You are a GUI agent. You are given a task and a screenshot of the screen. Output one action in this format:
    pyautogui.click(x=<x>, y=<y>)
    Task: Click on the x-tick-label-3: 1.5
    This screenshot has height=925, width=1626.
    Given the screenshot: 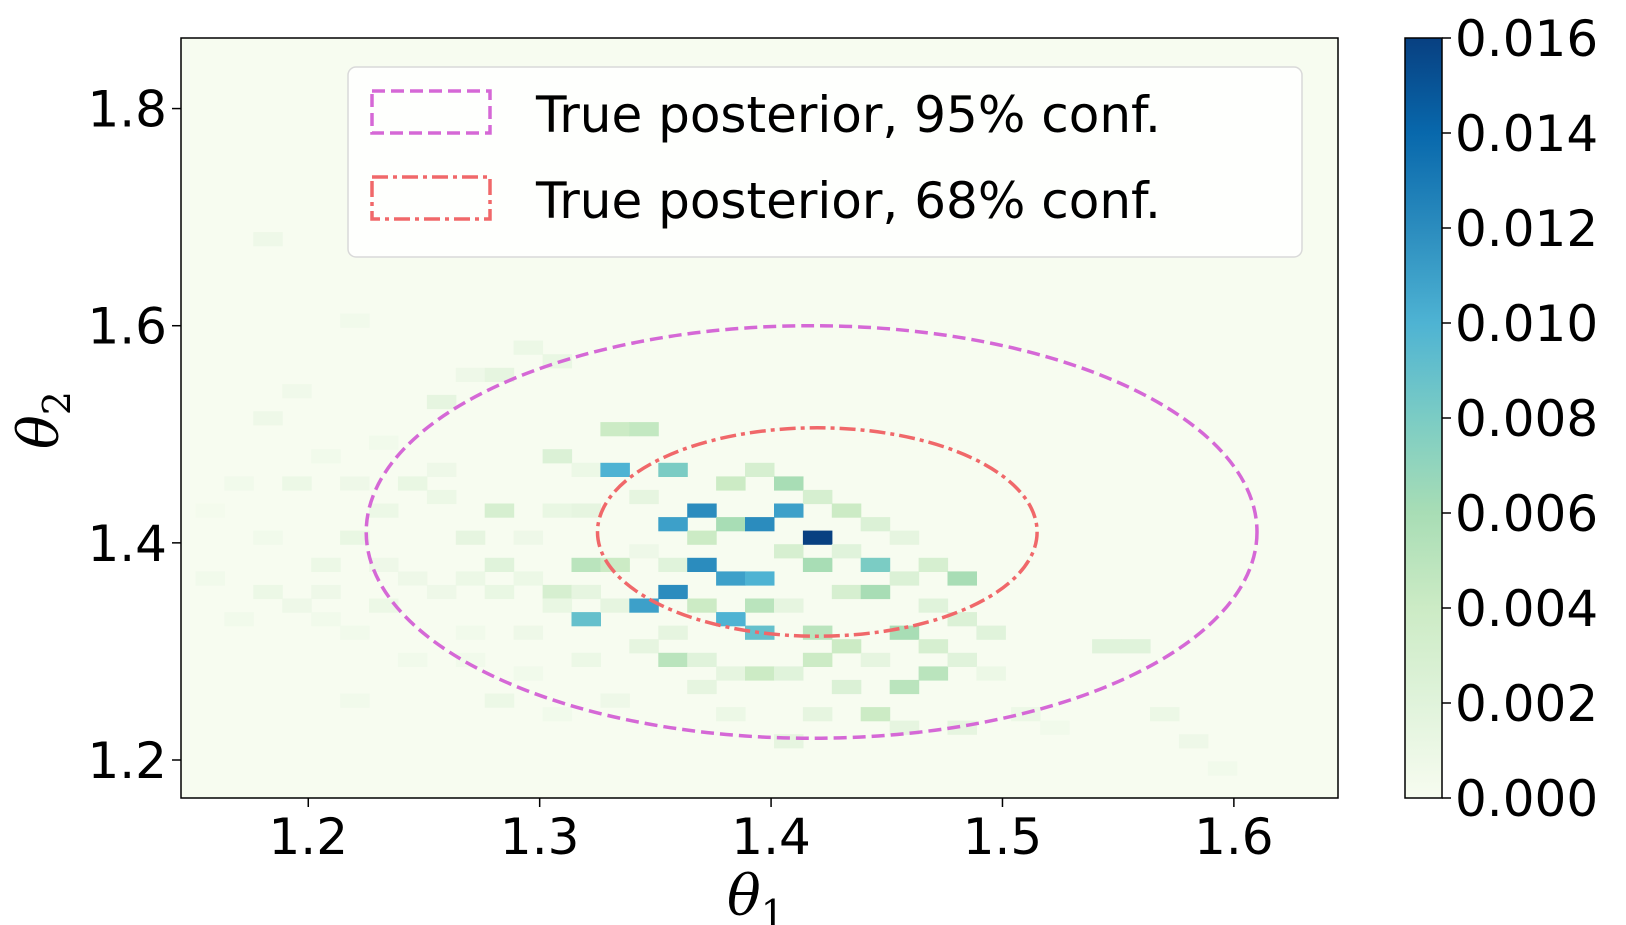 What is the action you would take?
    pyautogui.click(x=1003, y=837)
    